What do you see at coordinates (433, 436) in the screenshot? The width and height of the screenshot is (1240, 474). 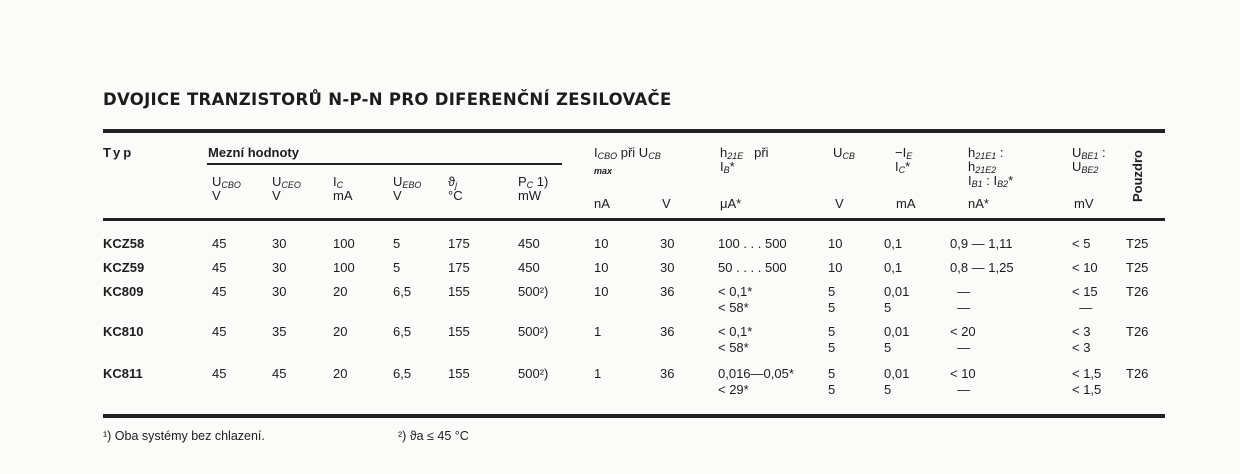 I see `footnote-2: ²) ϑa ≤ 45 °C` at bounding box center [433, 436].